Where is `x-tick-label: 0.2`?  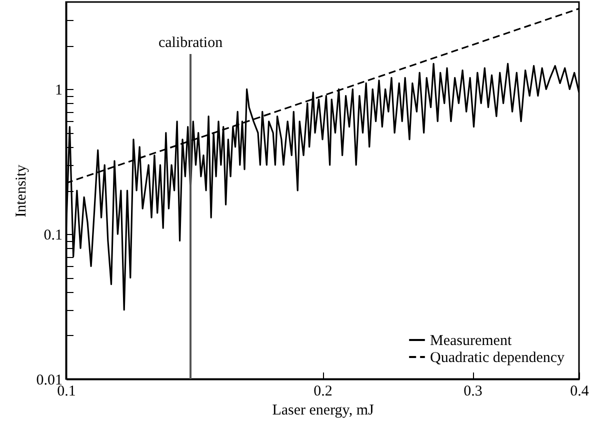 x-tick-label: 0.2 is located at coordinates (323, 392).